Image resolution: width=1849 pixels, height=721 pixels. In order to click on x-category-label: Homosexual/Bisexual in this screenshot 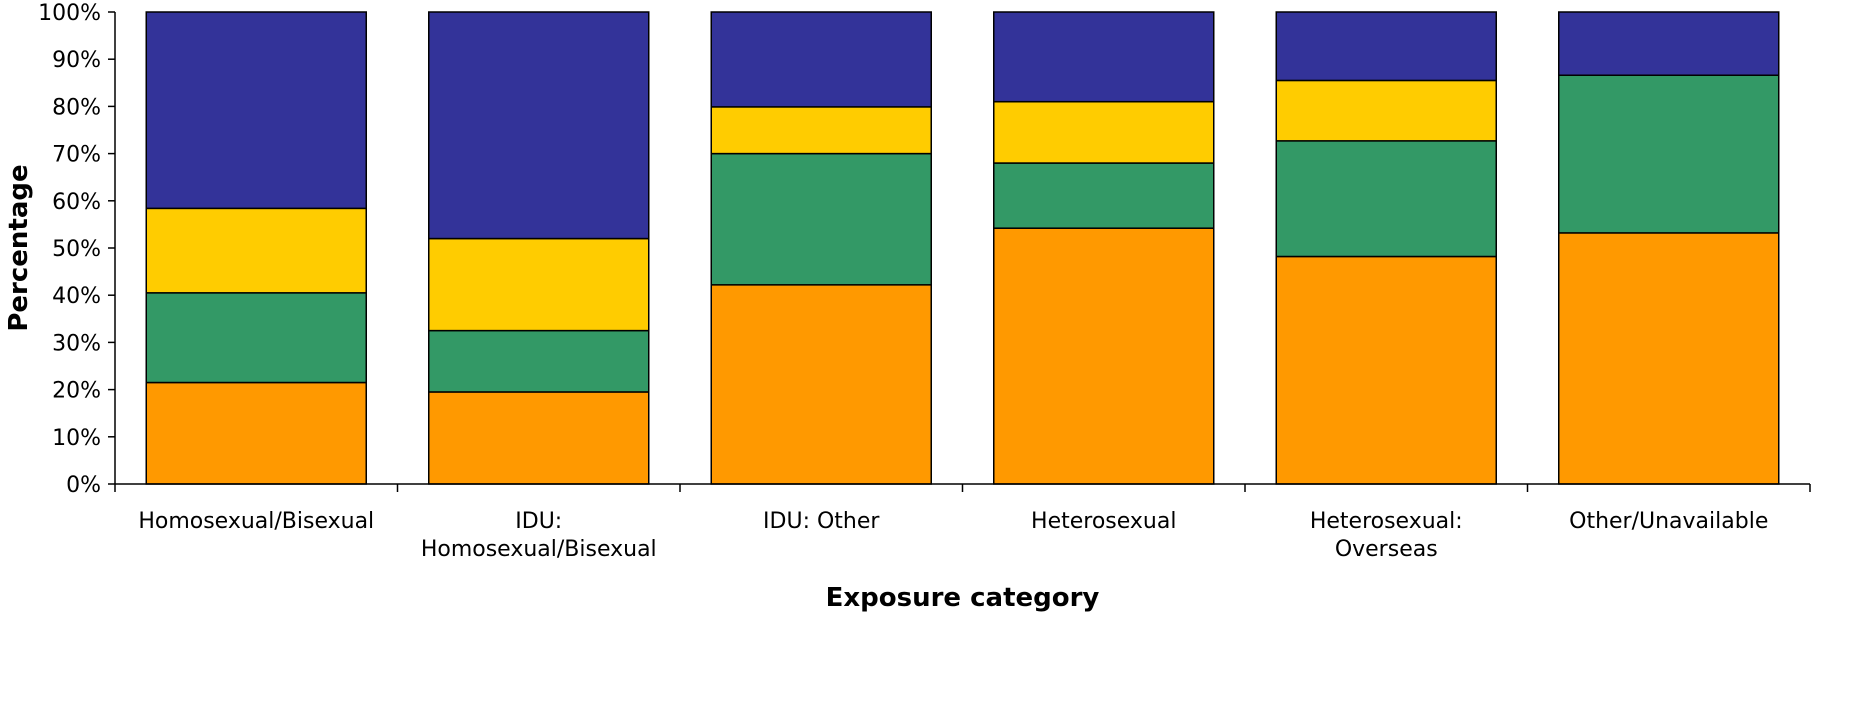, I will do `click(256, 521)`.